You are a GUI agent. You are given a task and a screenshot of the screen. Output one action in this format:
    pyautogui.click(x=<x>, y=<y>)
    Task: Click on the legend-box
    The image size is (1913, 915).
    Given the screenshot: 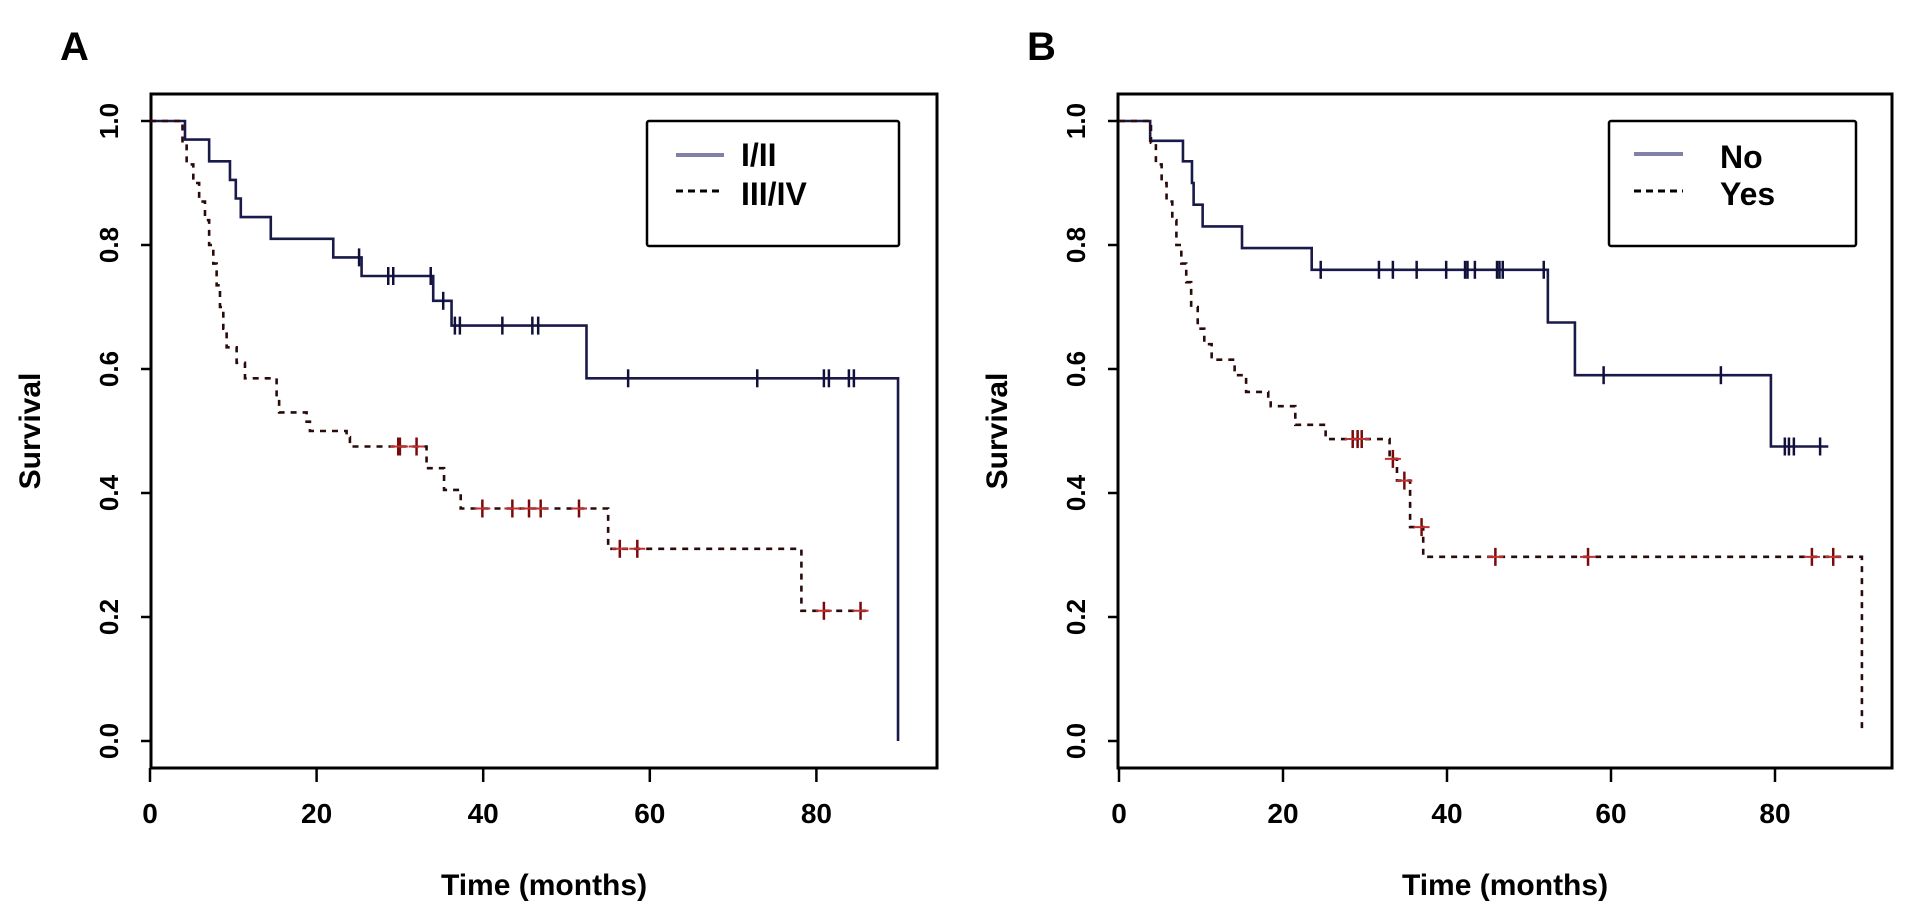 What is the action you would take?
    pyautogui.click(x=773, y=183)
    